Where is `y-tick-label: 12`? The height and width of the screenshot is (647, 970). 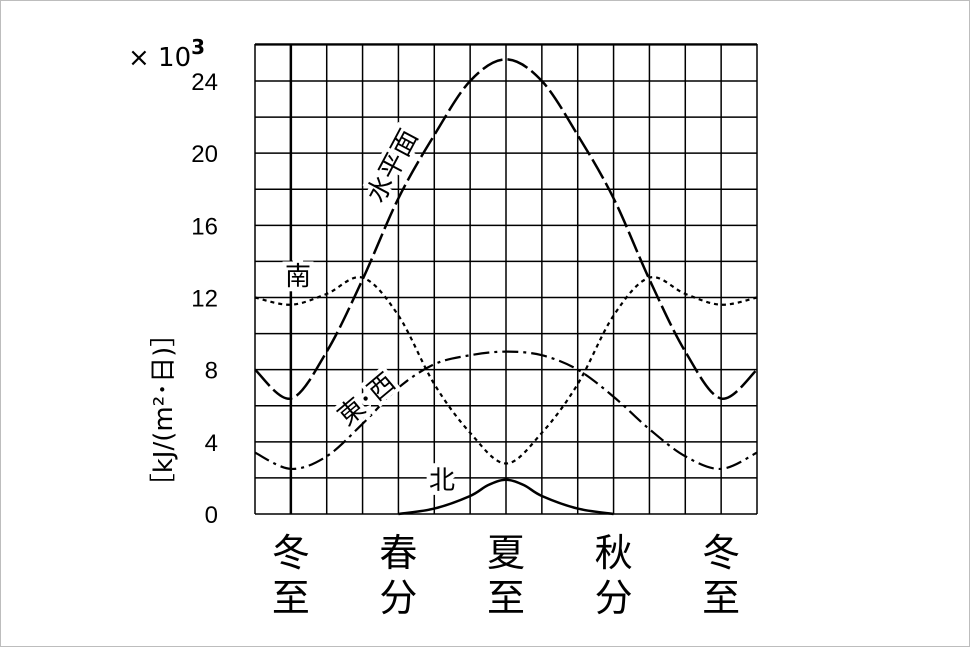 y-tick-label: 12 is located at coordinates (204, 299).